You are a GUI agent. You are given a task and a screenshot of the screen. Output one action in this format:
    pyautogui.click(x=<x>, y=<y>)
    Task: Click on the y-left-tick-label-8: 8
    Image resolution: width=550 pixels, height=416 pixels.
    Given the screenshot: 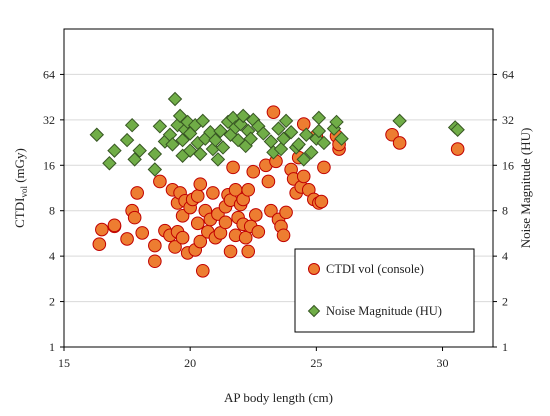 What is the action you would take?
    pyautogui.click(x=52, y=211)
    